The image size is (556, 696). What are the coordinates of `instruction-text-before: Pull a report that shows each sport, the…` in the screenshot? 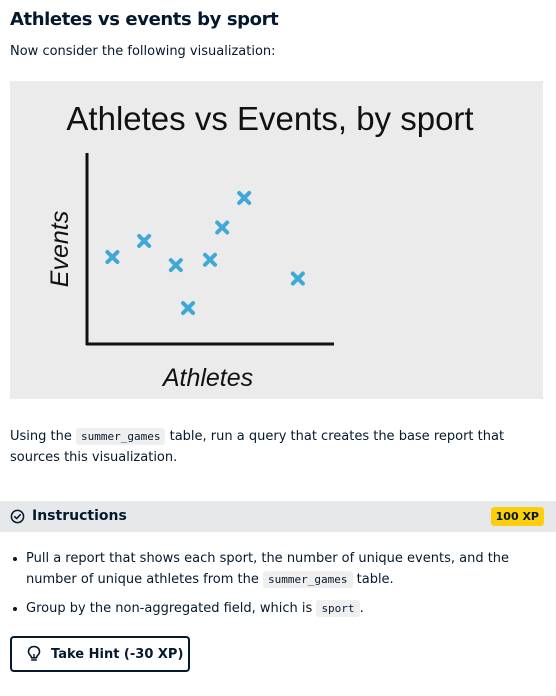 It's located at (268, 569).